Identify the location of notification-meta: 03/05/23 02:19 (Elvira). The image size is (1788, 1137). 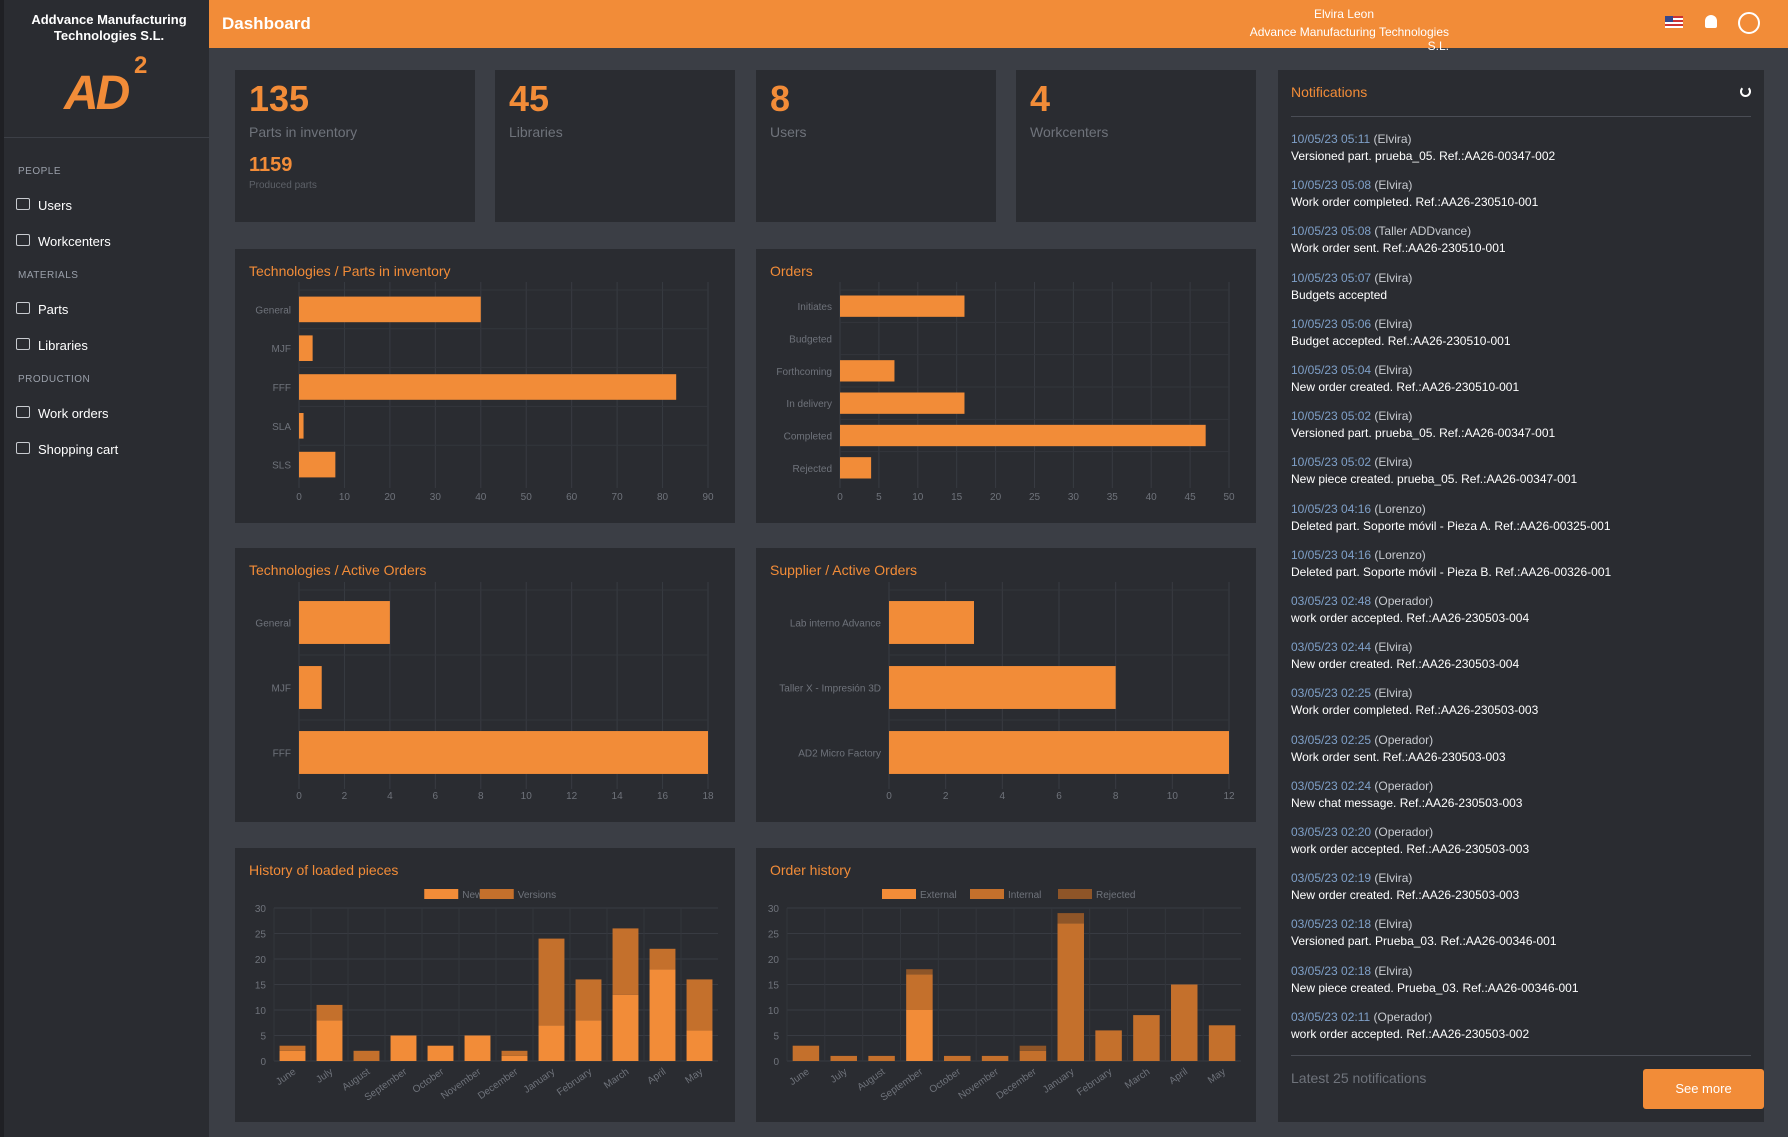
(1351, 878).